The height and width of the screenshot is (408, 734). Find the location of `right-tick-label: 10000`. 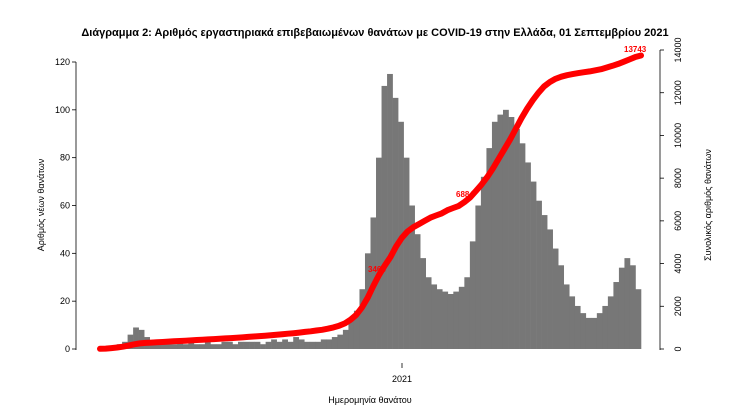

right-tick-label: 10000 is located at coordinates (678, 135).